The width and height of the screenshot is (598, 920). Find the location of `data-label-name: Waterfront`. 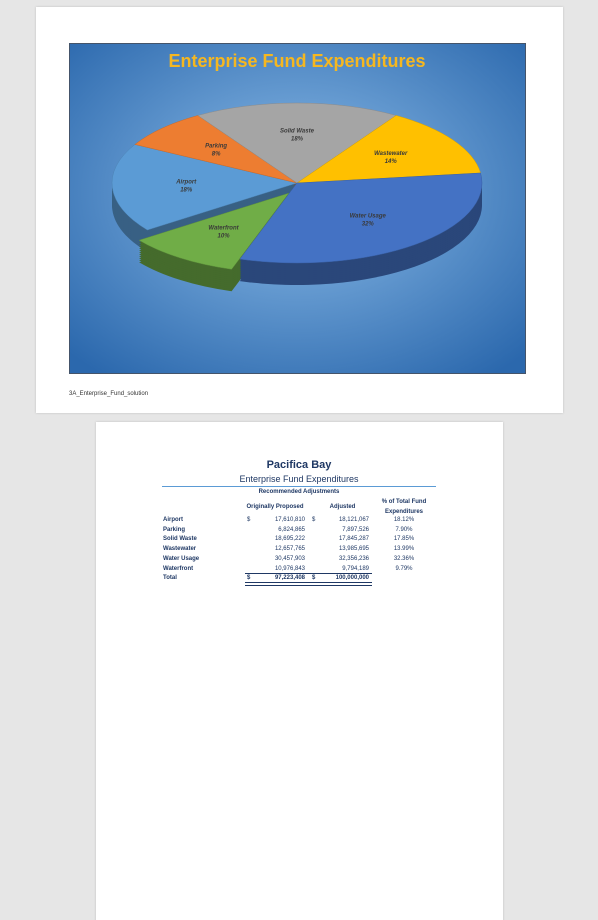

data-label-name: Waterfront is located at coordinates (223, 229).